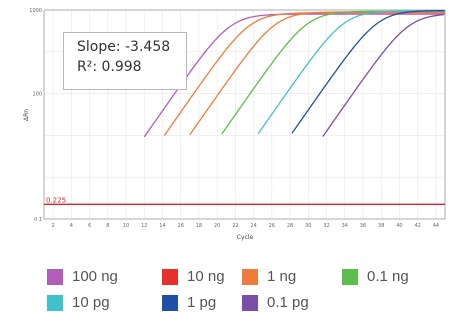 The image size is (455, 323). What do you see at coordinates (388, 276) in the screenshot?
I see `legend-label: 0.1 ng` at bounding box center [388, 276].